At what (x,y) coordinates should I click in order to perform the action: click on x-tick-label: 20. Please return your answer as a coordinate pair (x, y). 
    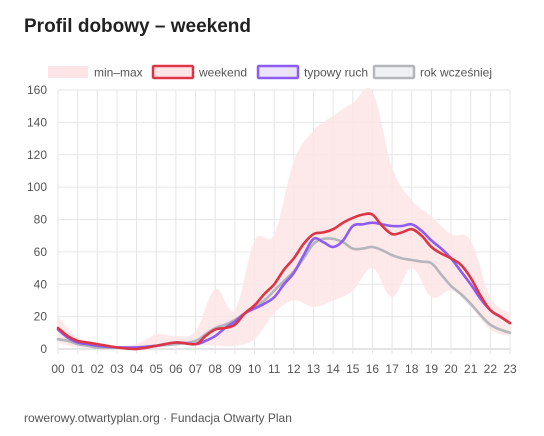
    Looking at the image, I should click on (451, 369).